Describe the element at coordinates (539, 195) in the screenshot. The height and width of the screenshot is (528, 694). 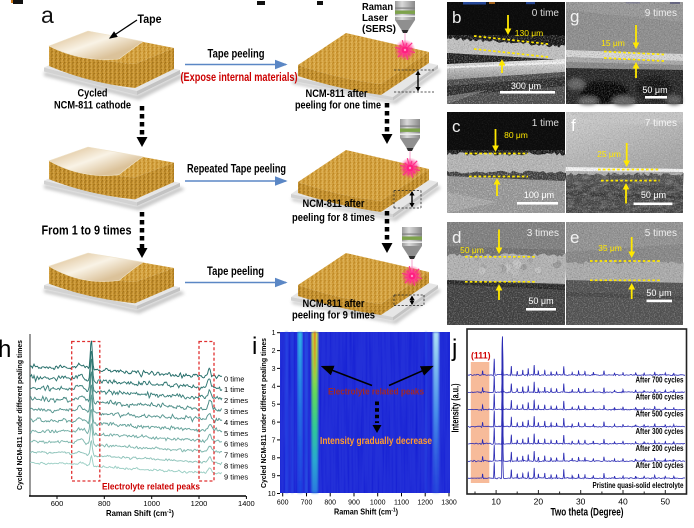
I see `svg-text: 100 μm` at that location.